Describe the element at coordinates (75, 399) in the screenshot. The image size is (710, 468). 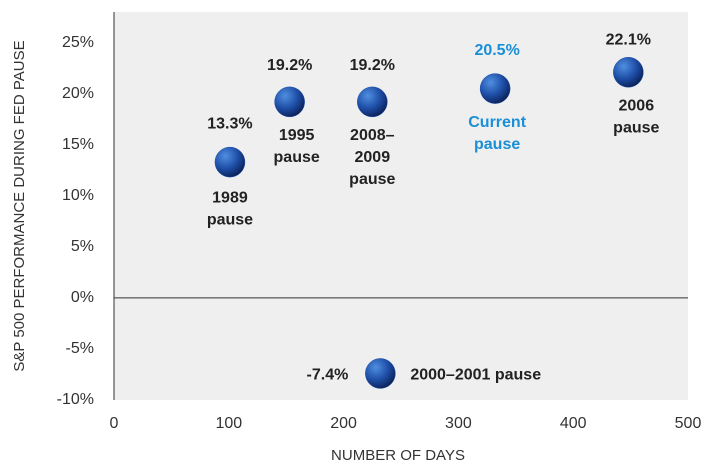
I see `y-tick-label: -10%` at that location.